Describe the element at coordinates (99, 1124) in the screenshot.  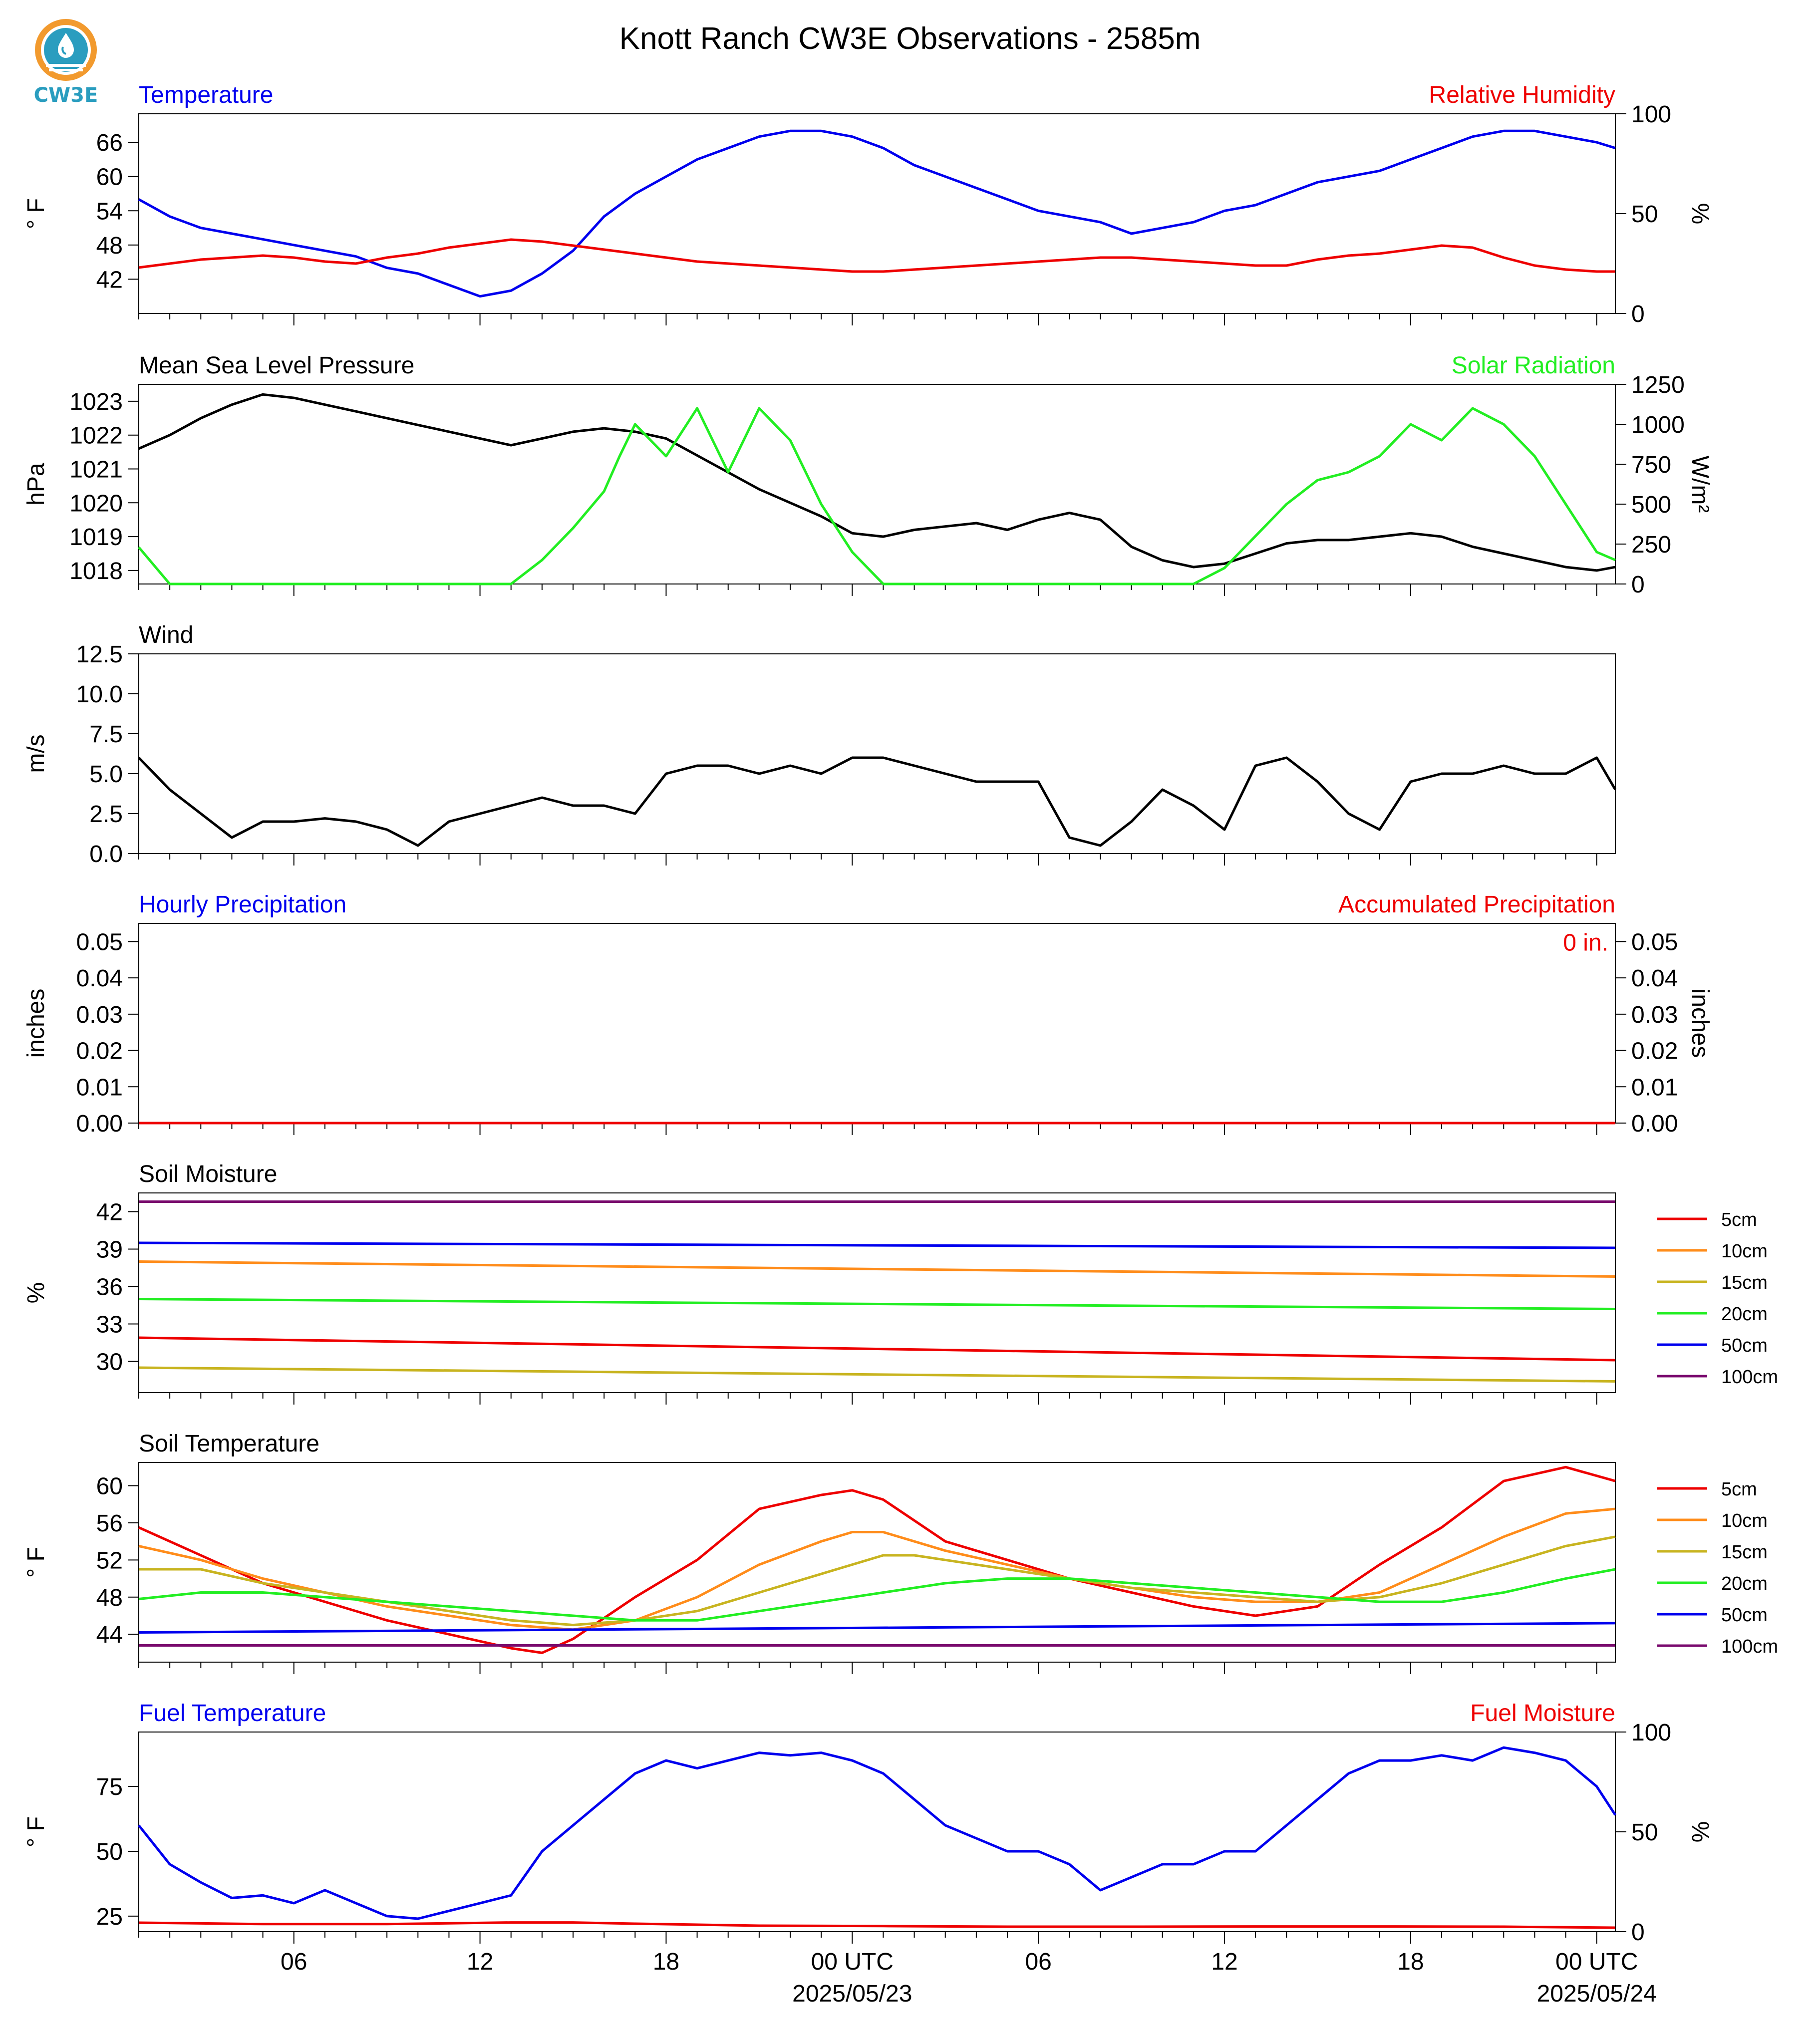
I see `y-tick-label-left: 0.00` at that location.